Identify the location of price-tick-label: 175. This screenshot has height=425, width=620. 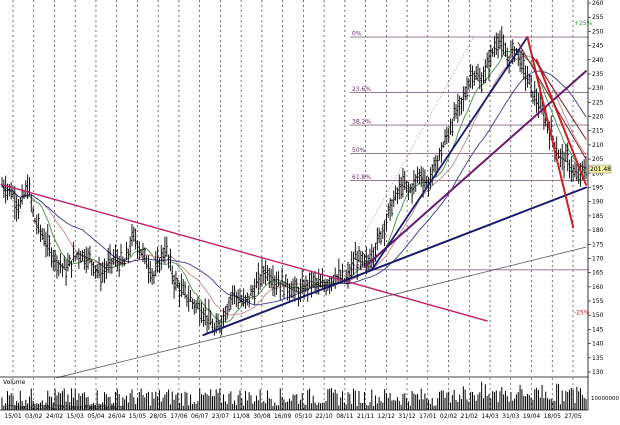
(598, 244).